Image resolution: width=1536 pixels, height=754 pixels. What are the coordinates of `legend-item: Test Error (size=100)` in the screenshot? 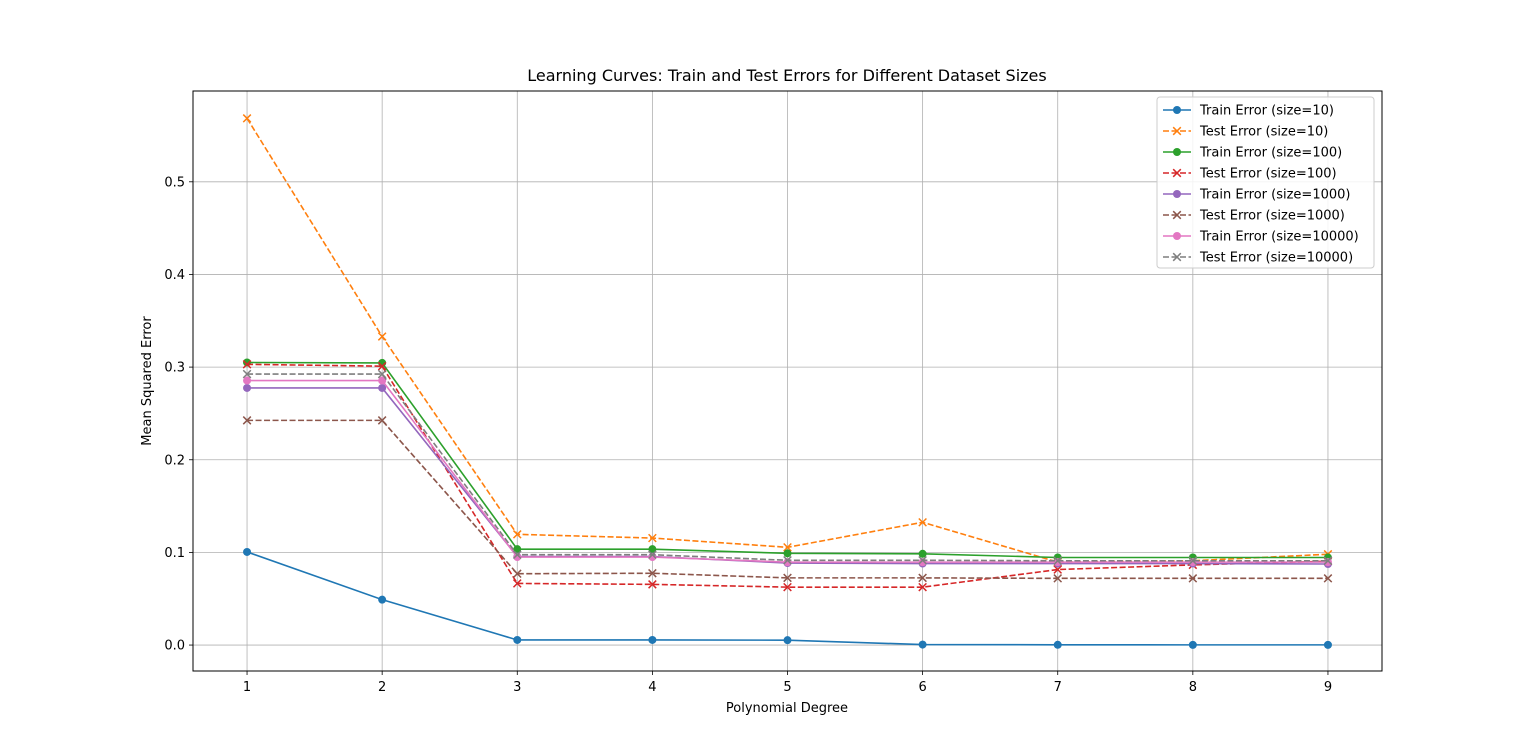 It's located at (1250, 174).